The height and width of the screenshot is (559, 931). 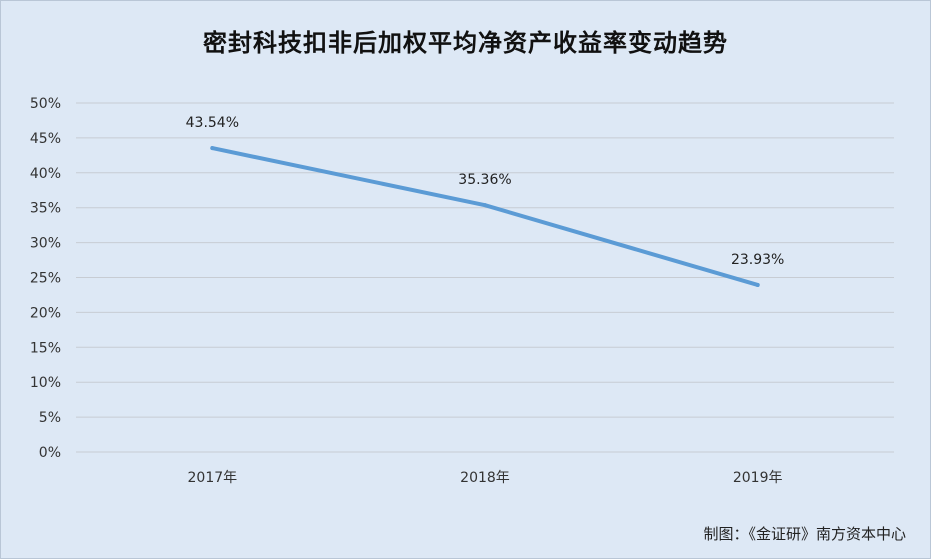 What do you see at coordinates (484, 180) in the screenshot?
I see `data-label: 35.36%` at bounding box center [484, 180].